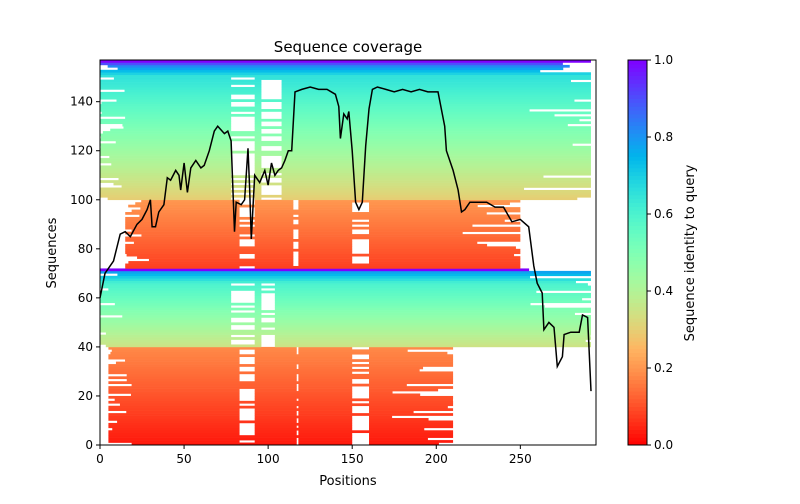 This screenshot has width=800, height=504. Describe the element at coordinates (690, 252) in the screenshot. I see `colorbar-label: Sequence identity to query` at that location.